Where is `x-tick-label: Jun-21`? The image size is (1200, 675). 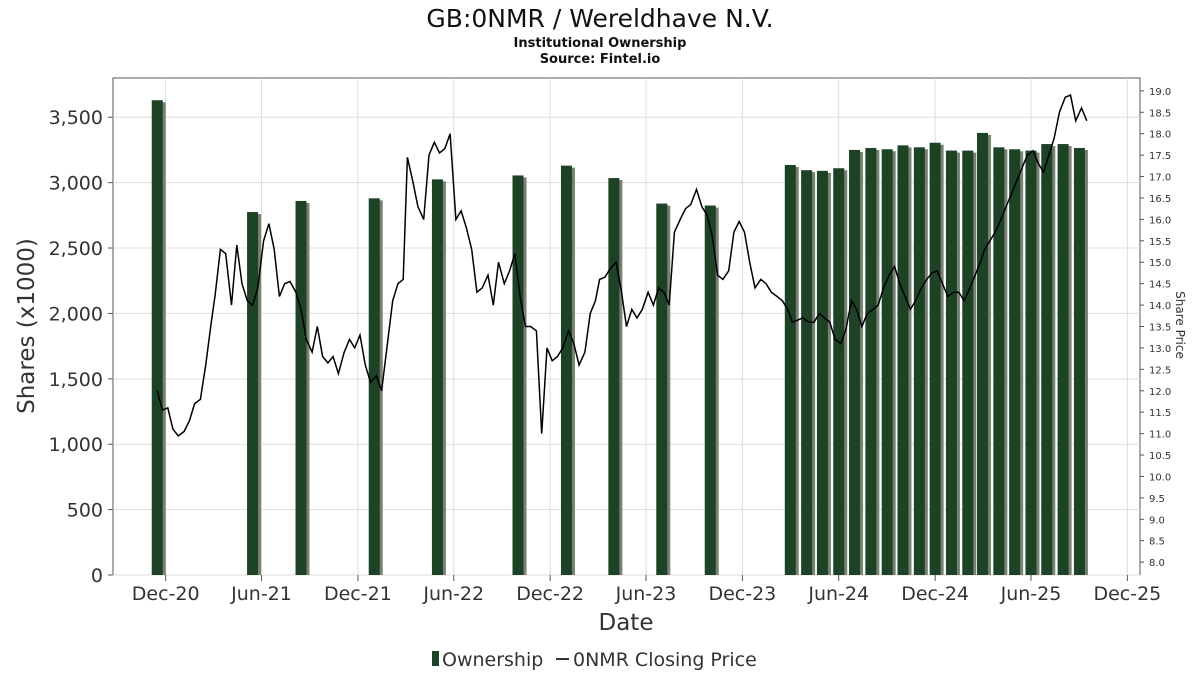 x-tick-label: Jun-21 is located at coordinates (261, 594).